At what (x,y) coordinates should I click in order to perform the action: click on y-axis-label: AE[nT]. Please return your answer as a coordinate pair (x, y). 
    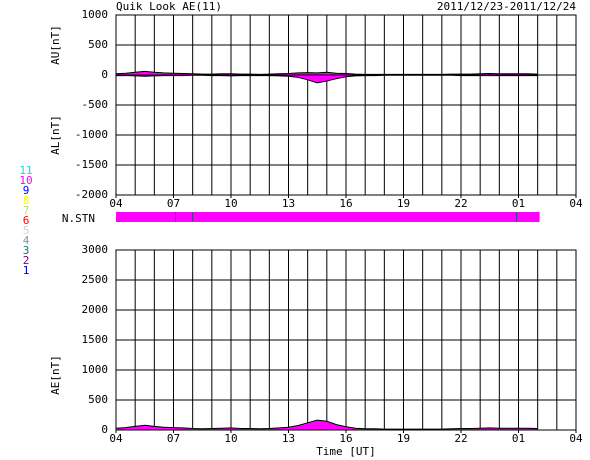
    Looking at the image, I should click on (55, 375).